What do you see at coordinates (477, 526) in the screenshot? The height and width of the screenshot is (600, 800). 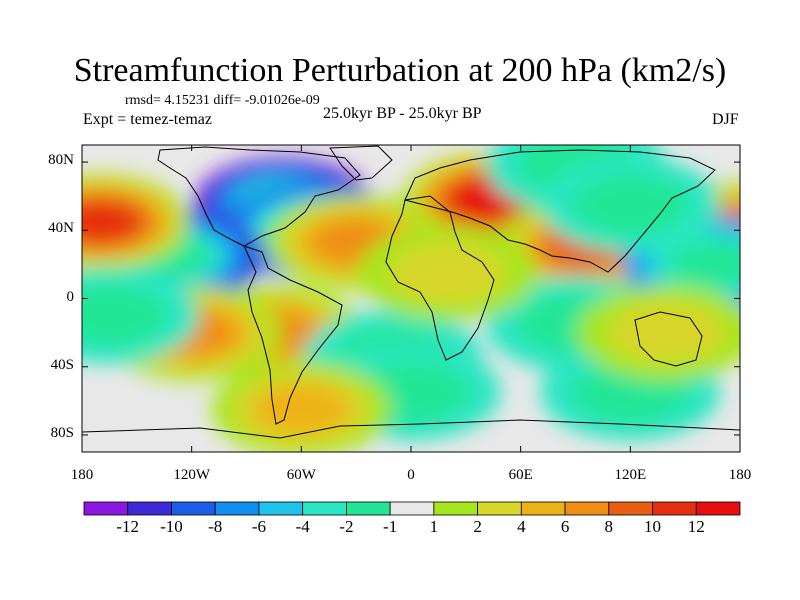 I see `colorbar-tick-label: 2` at bounding box center [477, 526].